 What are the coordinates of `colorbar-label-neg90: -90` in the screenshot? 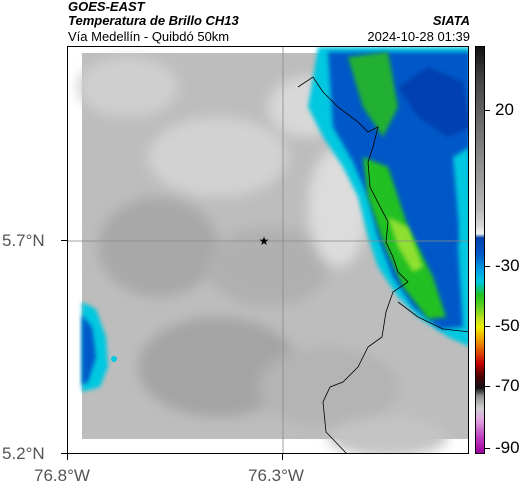 It's located at (507, 447).